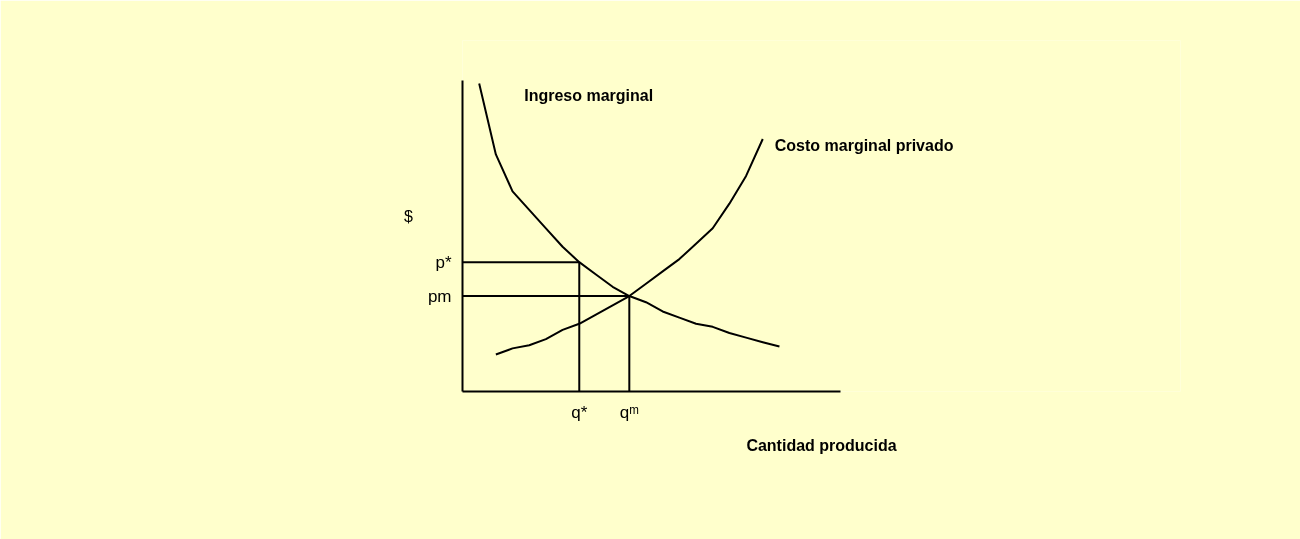 Image resolution: width=1300 pixels, height=539 pixels. I want to click on text: Ingreso marginal, so click(589, 96).